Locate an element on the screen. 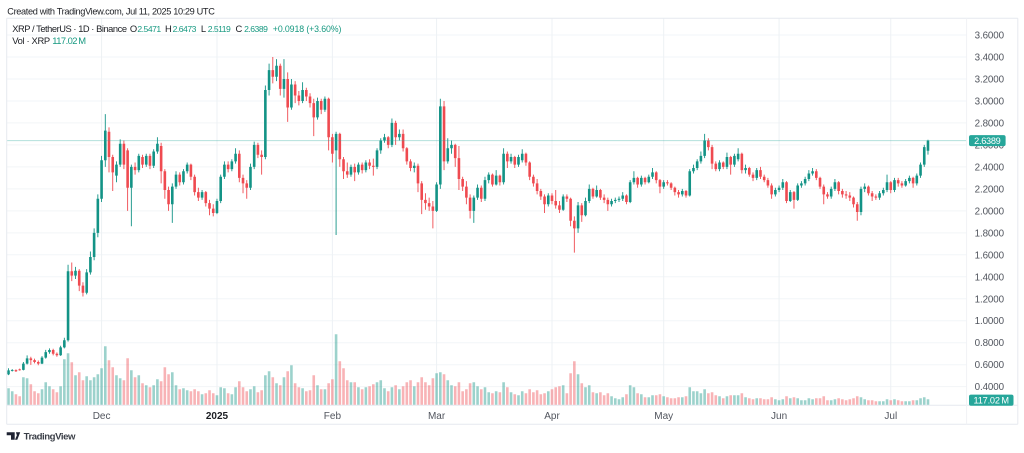 This screenshot has height=453, width=1024. svg-text: Apr is located at coordinates (552, 416).